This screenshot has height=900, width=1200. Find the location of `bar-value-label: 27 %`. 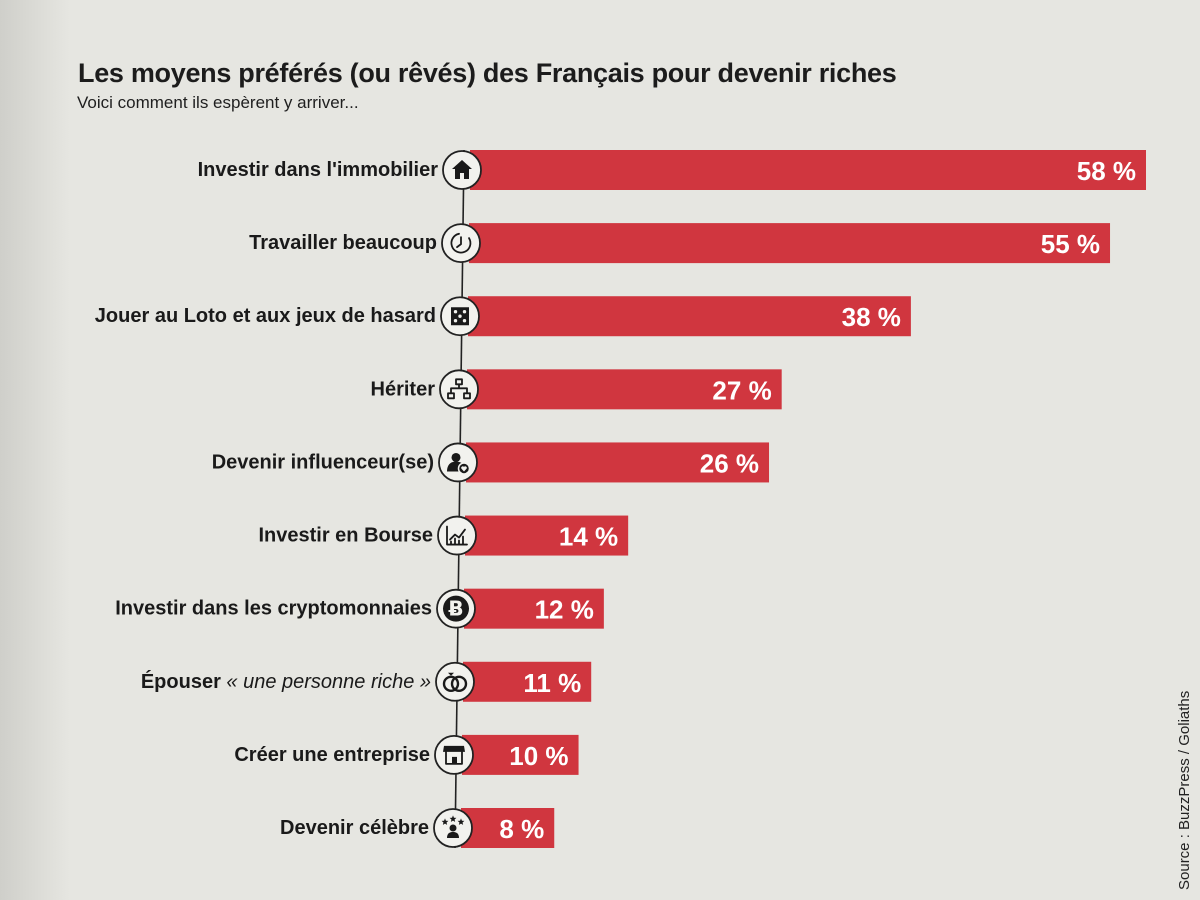

bar-value-label: 27 % is located at coordinates (741, 390).